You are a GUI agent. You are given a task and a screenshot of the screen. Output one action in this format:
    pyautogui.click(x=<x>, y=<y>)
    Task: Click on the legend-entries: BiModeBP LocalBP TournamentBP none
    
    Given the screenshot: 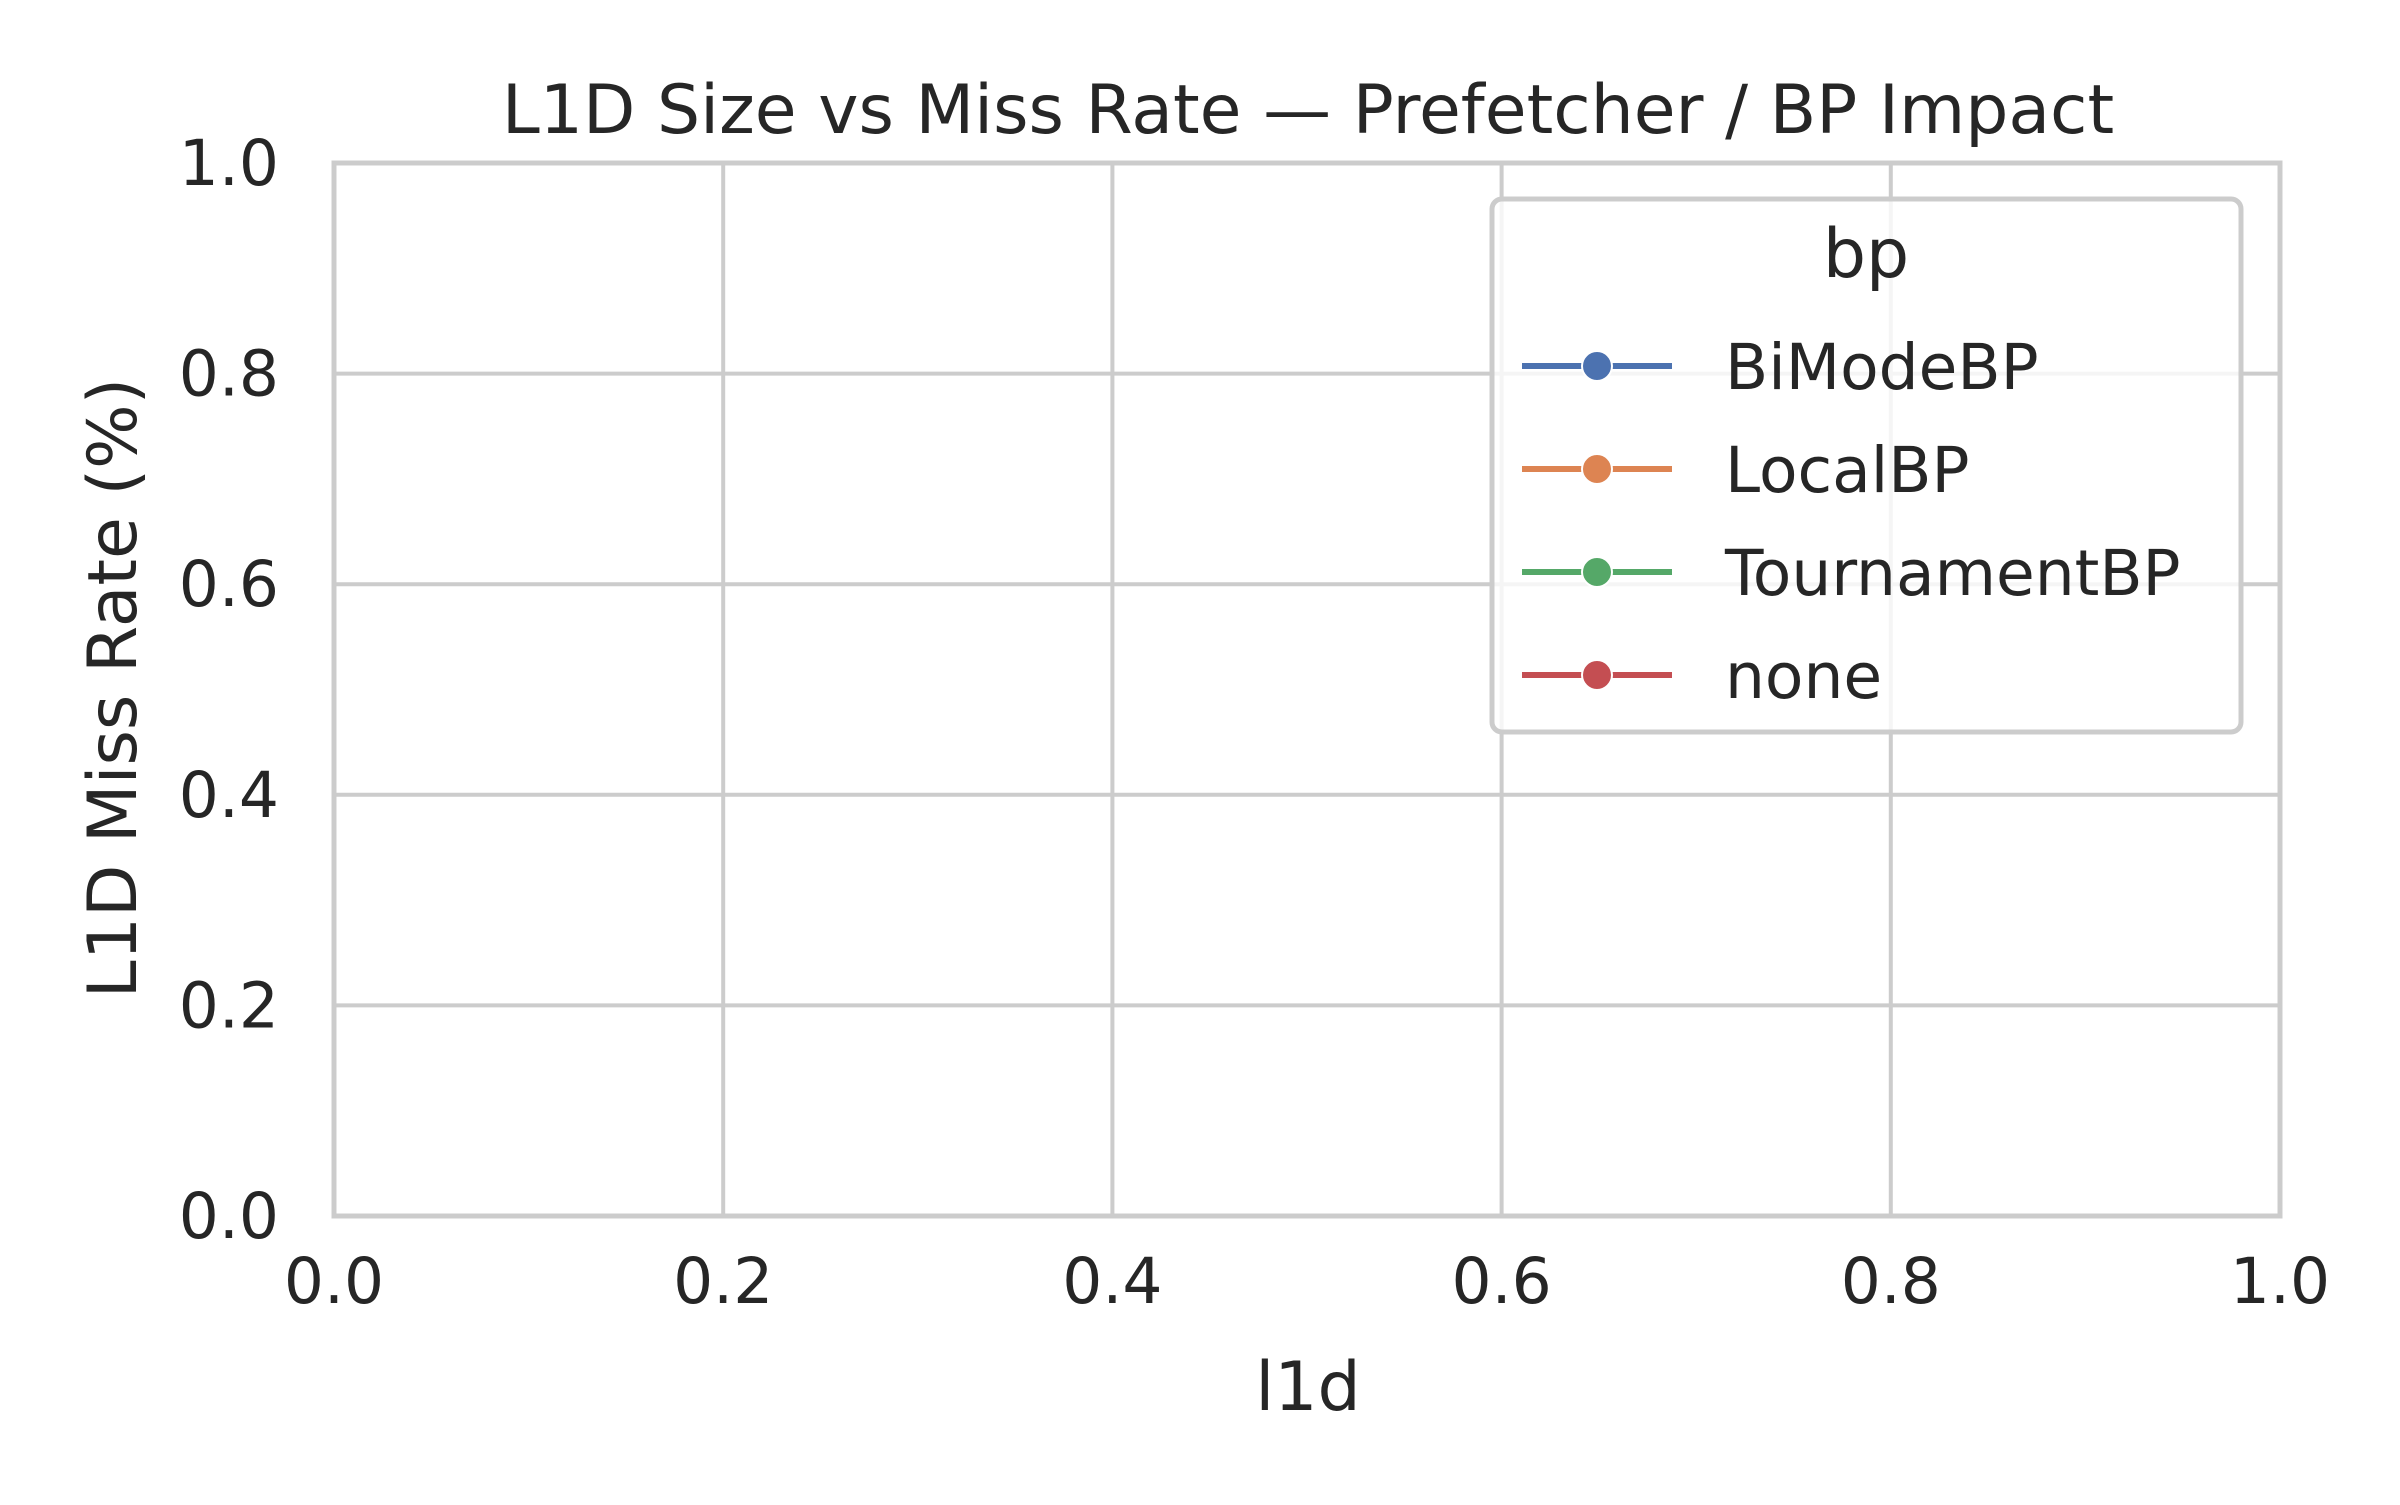 What is the action you would take?
    pyautogui.click(x=1851, y=522)
    